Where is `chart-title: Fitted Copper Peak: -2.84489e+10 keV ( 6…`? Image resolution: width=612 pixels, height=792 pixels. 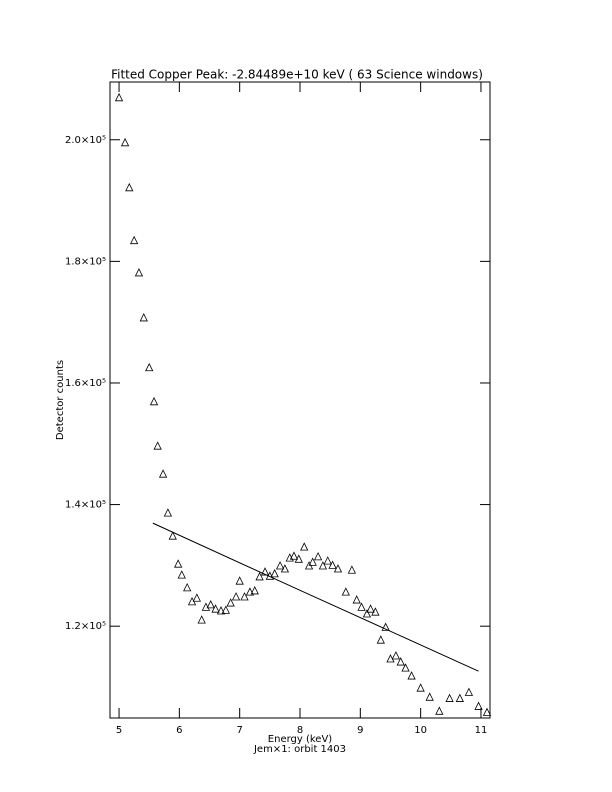 chart-title: Fitted Copper Peak: -2.84489e+10 keV ( 6… is located at coordinates (297, 75).